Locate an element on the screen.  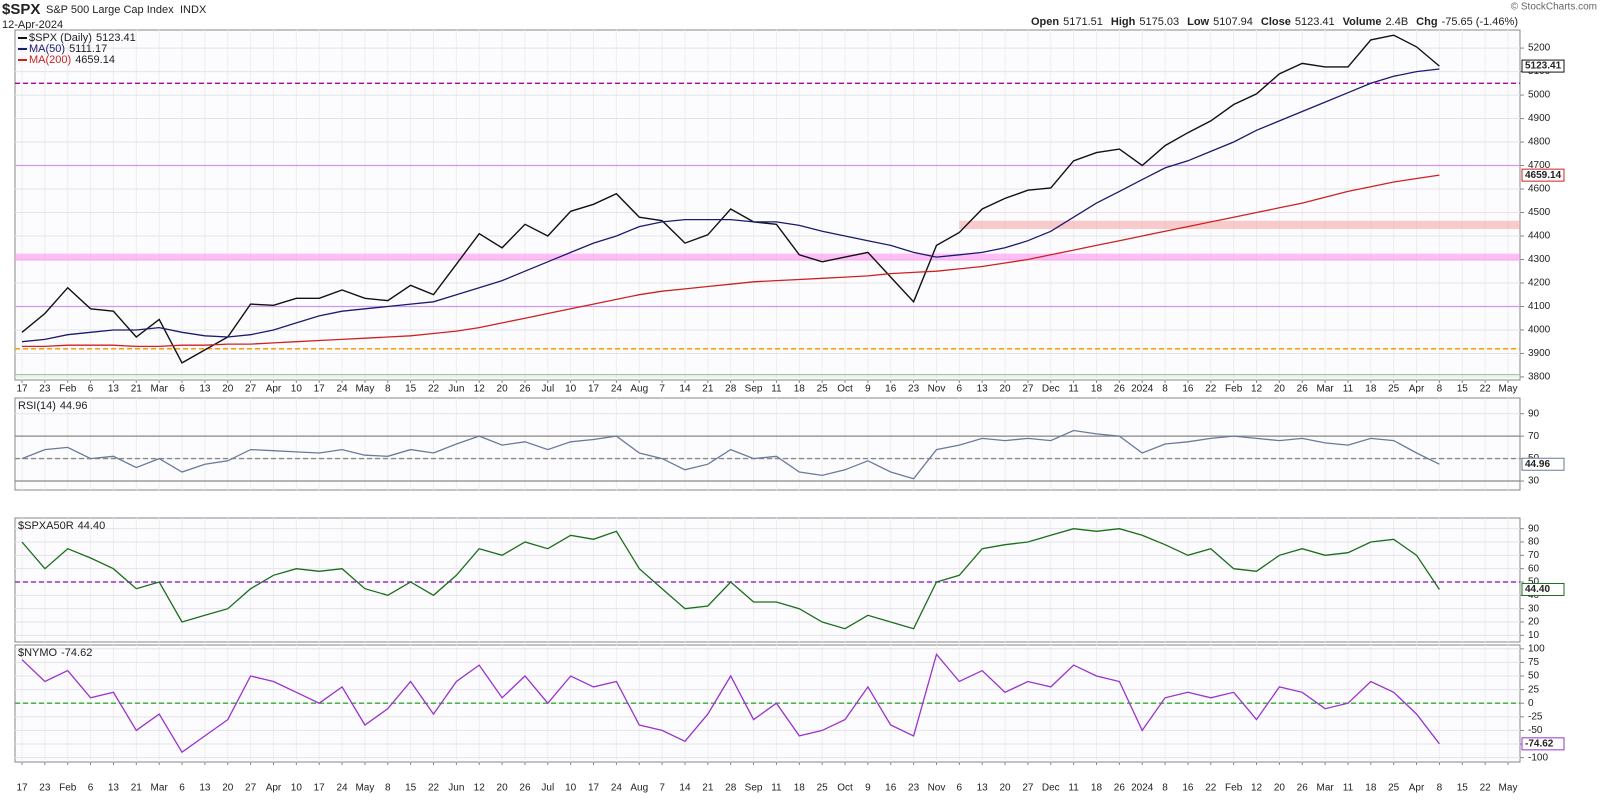
y-tick-label: 60 is located at coordinates (1534, 568).